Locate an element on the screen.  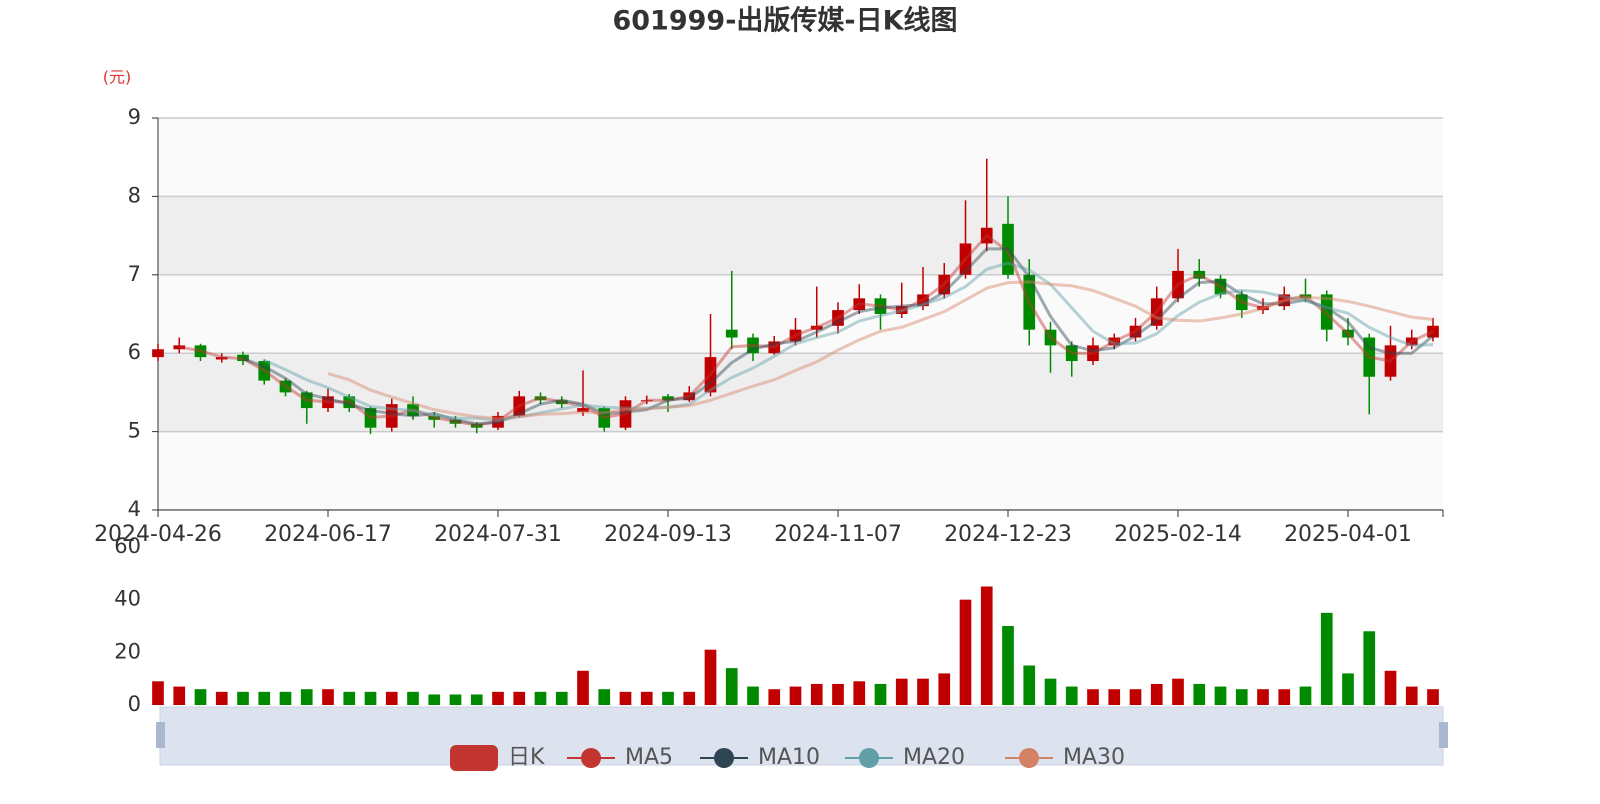
x-tick-label: 2024-09-13 is located at coordinates (668, 534).